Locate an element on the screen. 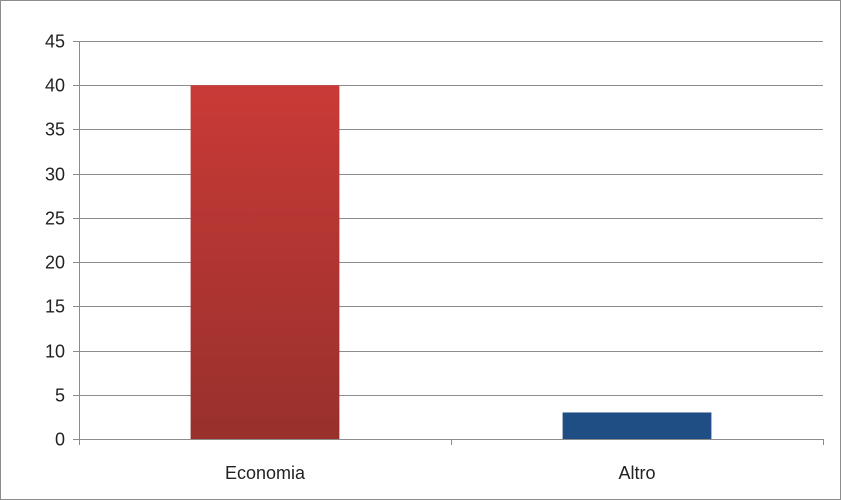 Image resolution: width=841 pixels, height=500 pixels. y-tick-label: 10 is located at coordinates (55, 352).